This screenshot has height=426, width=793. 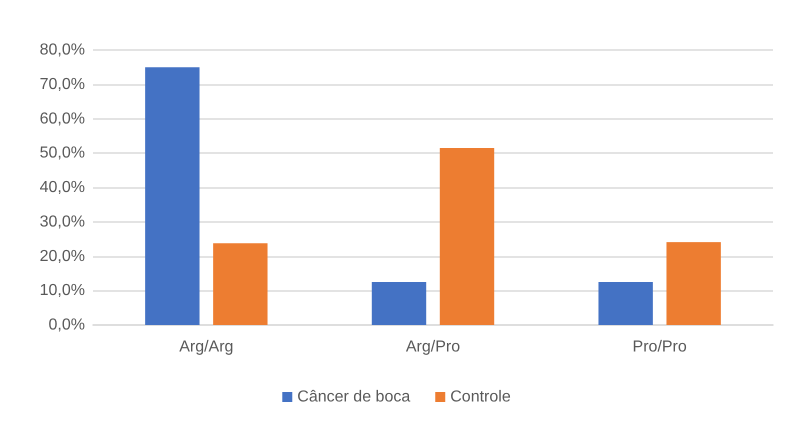 I want to click on legend-label: Câncer de boca, so click(x=353, y=397).